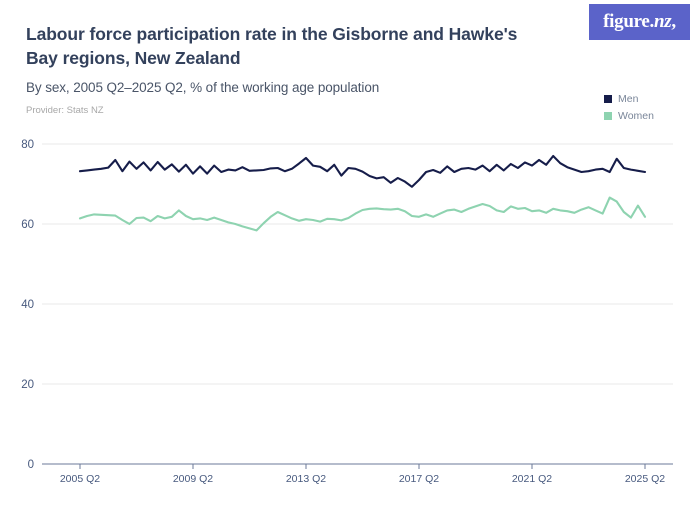  Describe the element at coordinates (306, 479) in the screenshot. I see `x-tick-label: 2013 Q2` at that location.